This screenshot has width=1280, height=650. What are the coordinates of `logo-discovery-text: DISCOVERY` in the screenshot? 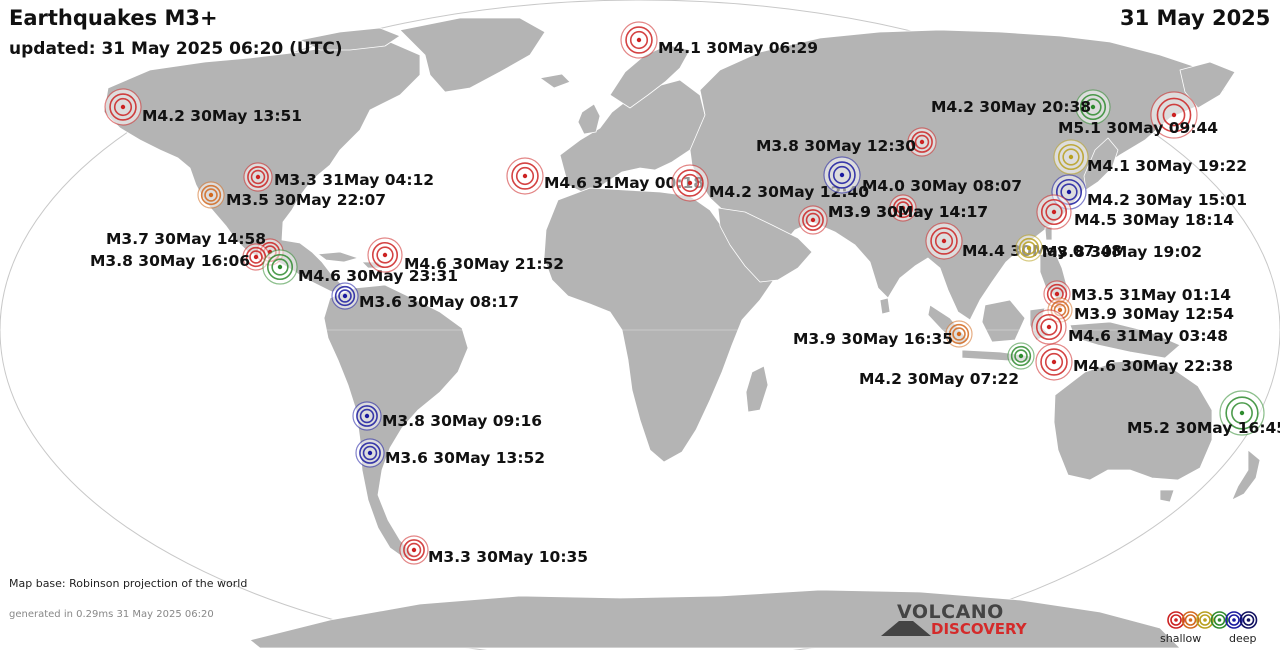 It's located at (979, 629).